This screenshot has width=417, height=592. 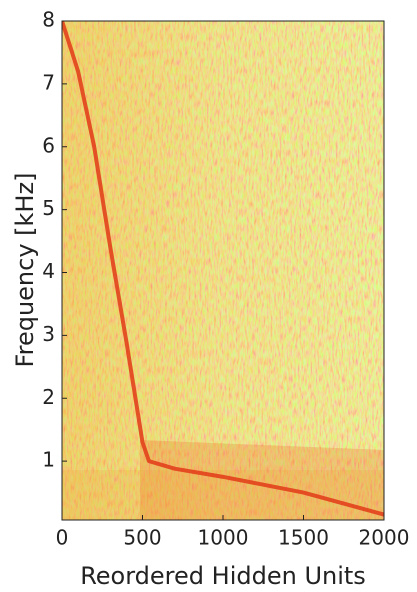 I want to click on x-axis-label: Reordered Hidden Units, so click(x=223, y=576).